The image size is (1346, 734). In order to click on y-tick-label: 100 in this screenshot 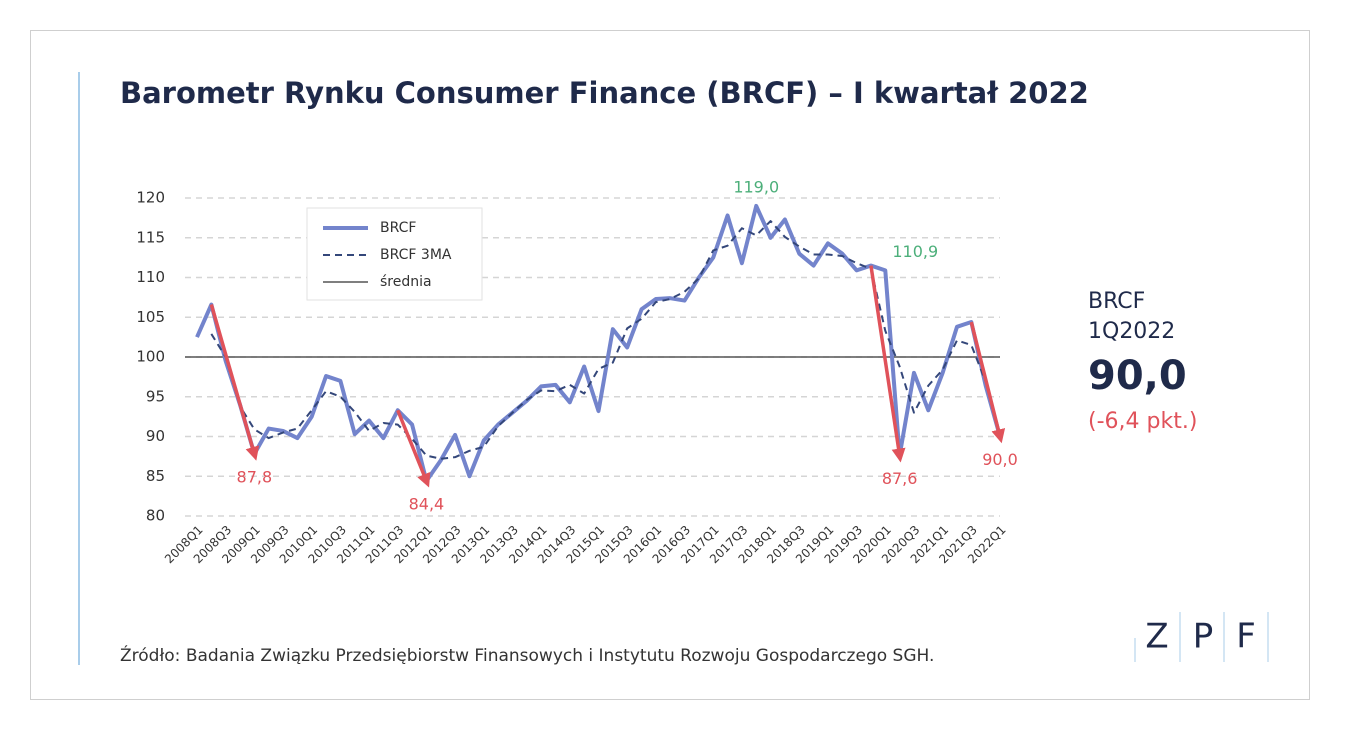, I will do `click(150, 357)`.